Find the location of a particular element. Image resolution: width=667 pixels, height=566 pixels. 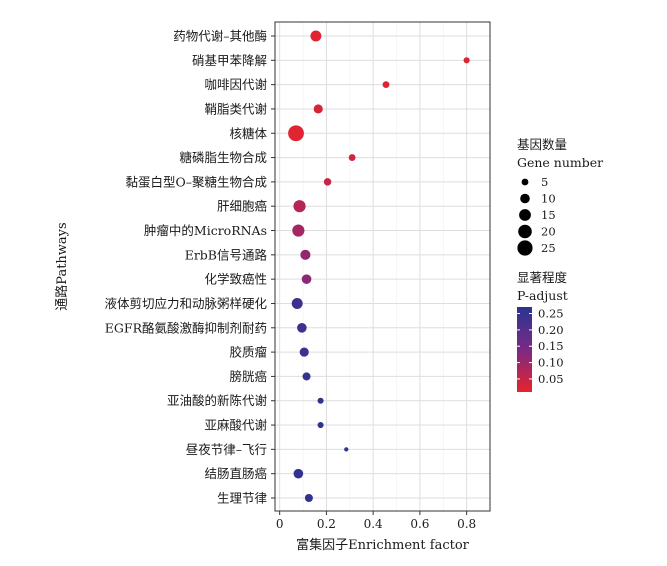

size-legend: 5 10 15 20 25 is located at coordinates (536, 215).